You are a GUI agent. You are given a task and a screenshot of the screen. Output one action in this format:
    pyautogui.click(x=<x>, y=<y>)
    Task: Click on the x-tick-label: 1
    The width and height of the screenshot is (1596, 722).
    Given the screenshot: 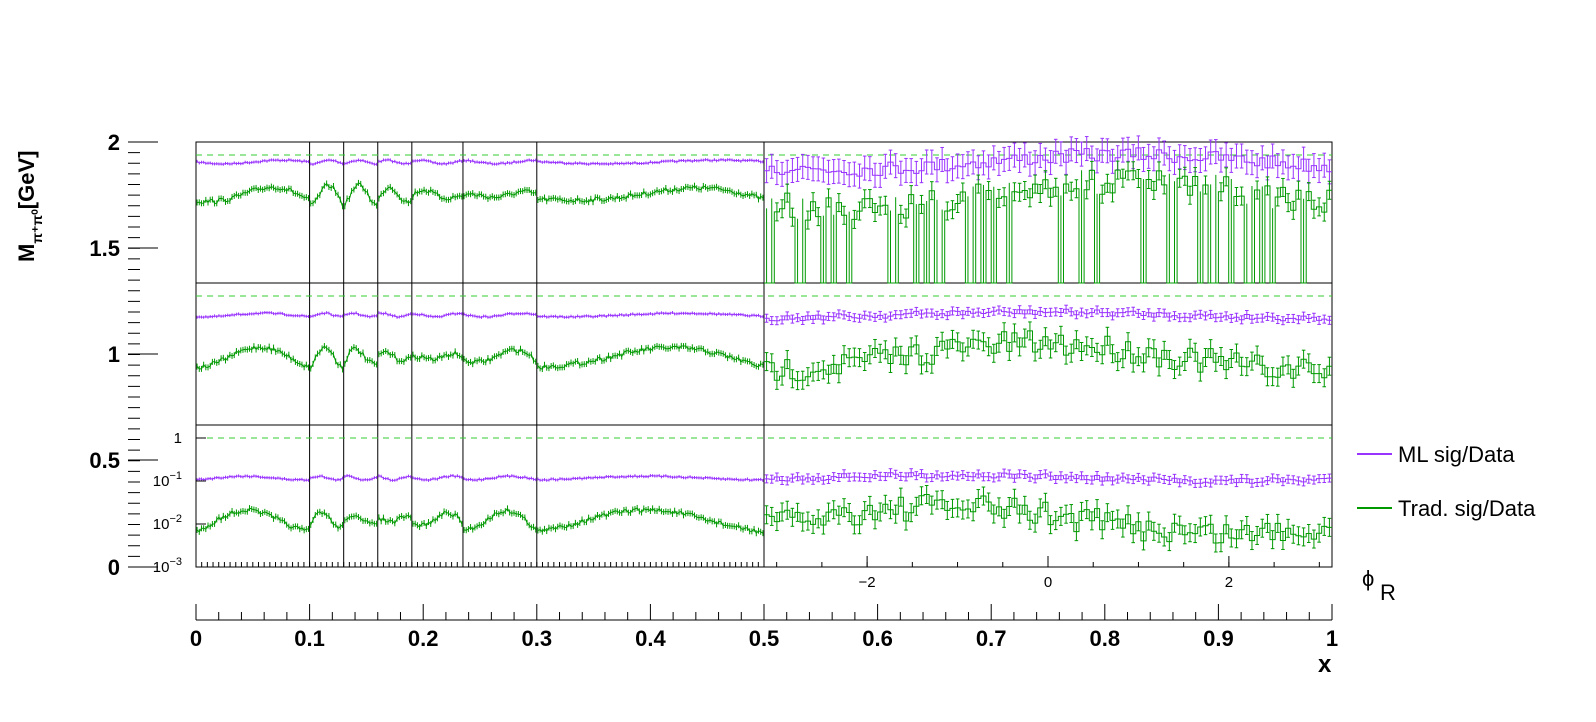 What is the action you would take?
    pyautogui.click(x=1332, y=638)
    